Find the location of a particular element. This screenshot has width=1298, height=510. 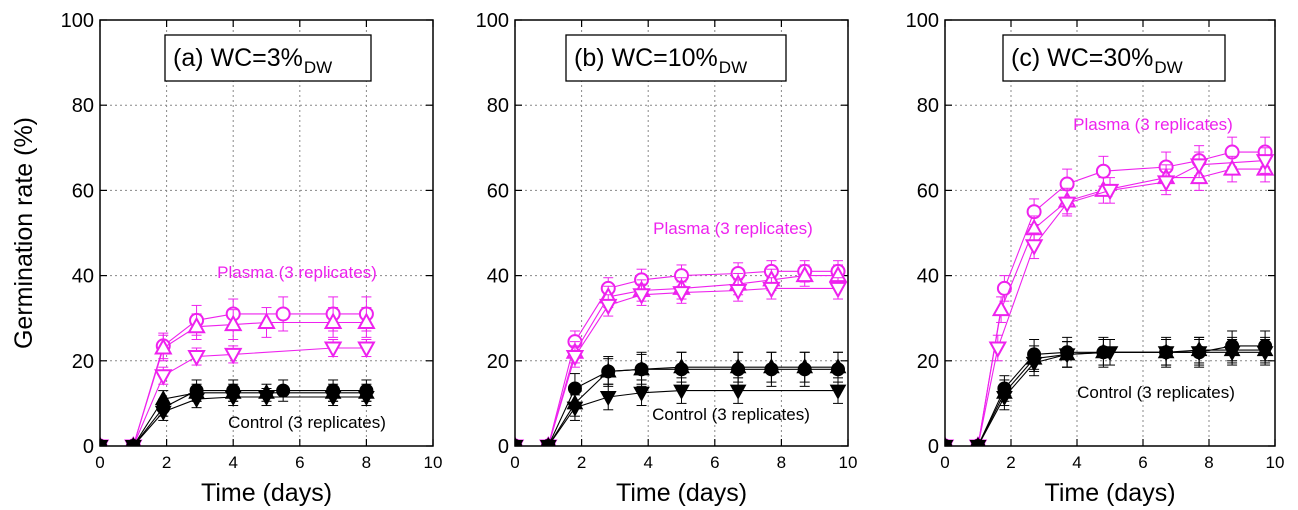

x-axis-label: Time (days) is located at coordinates (1109, 493).